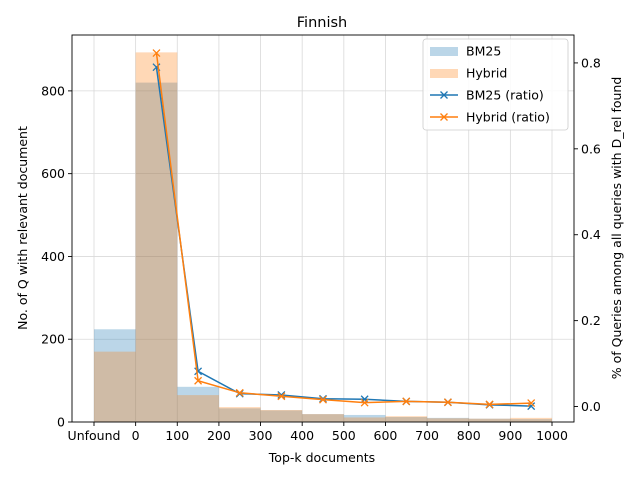  I want to click on y-right-tick-label: 0.2, so click(591, 320).